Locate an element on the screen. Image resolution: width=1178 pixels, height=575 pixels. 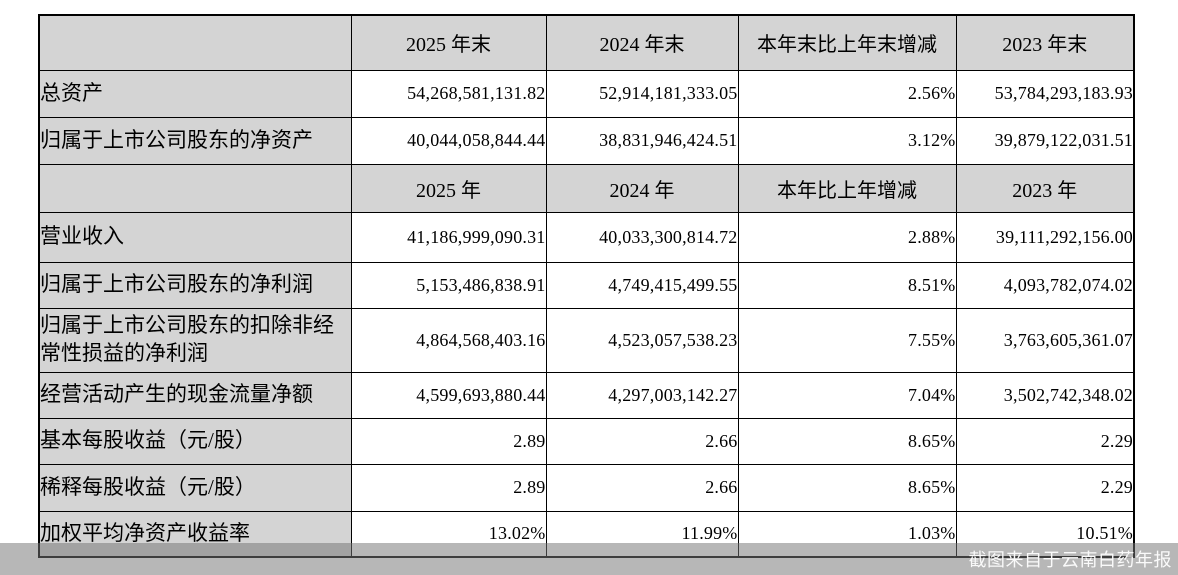
row-basic-eps: 基本每股收益（元/股） 2.89 2.66 8.65% 2.29 is located at coordinates (586, 441).